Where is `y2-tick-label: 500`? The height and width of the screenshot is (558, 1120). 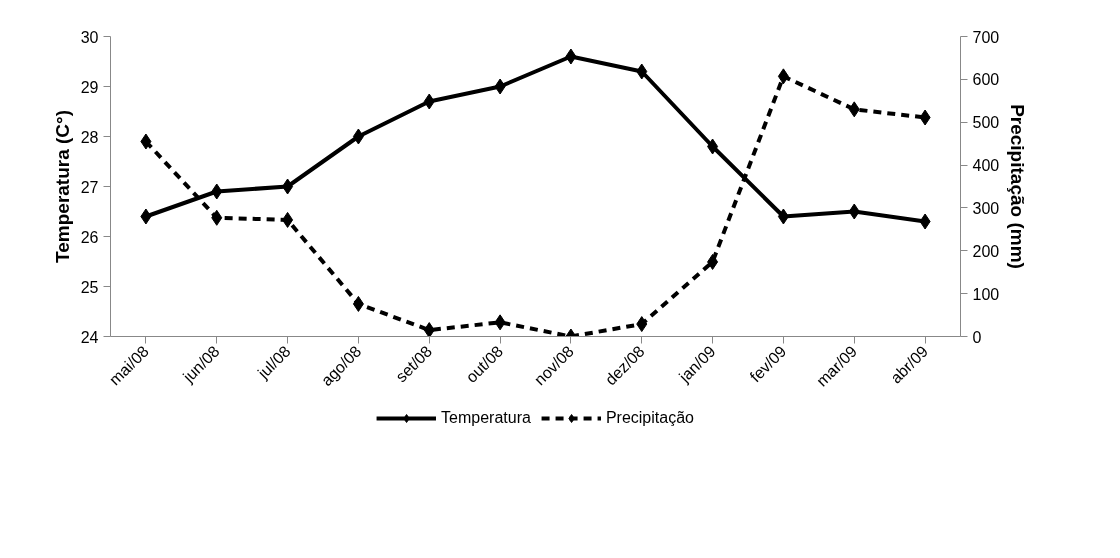
y2-tick-label: 500 is located at coordinates (986, 123).